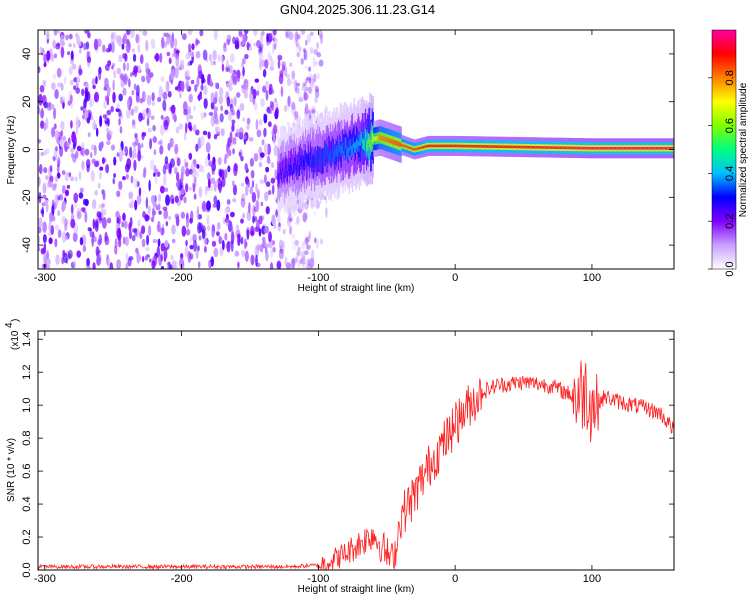 The image size is (750, 600). I want to click on spectrogram-x-axis-label: Height of straight line (km), so click(356, 288).